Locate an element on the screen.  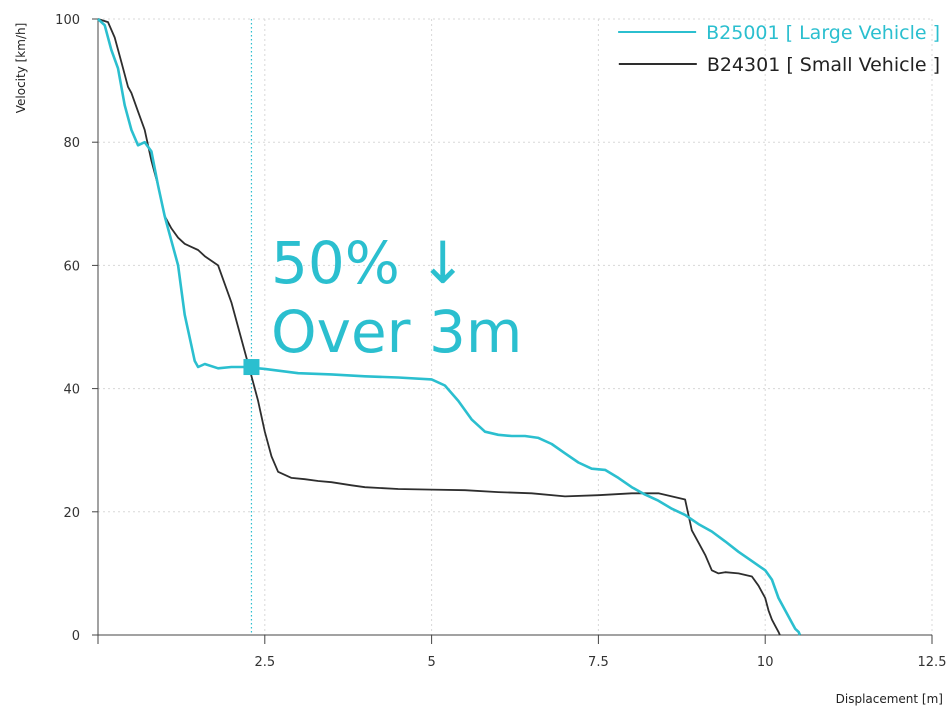
x-tick-label: 10 is located at coordinates (765, 662).